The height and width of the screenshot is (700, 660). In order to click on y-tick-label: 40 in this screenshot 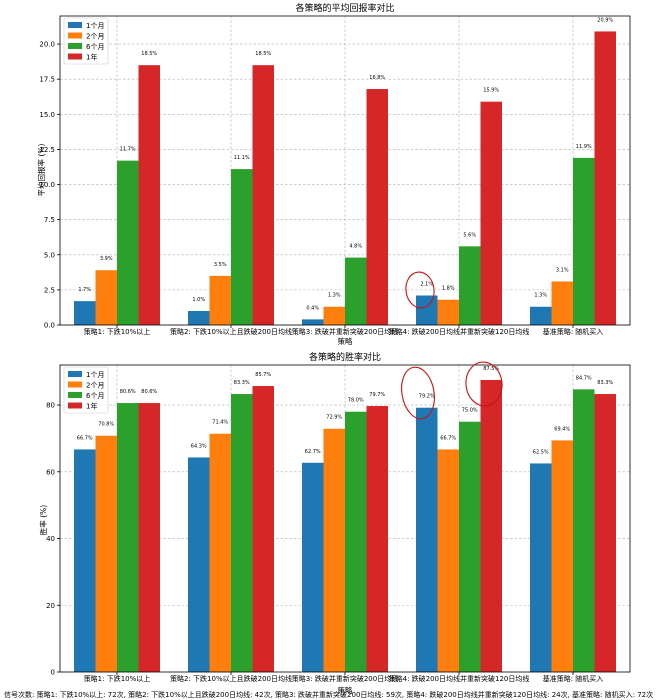, I will do `click(50, 539)`.